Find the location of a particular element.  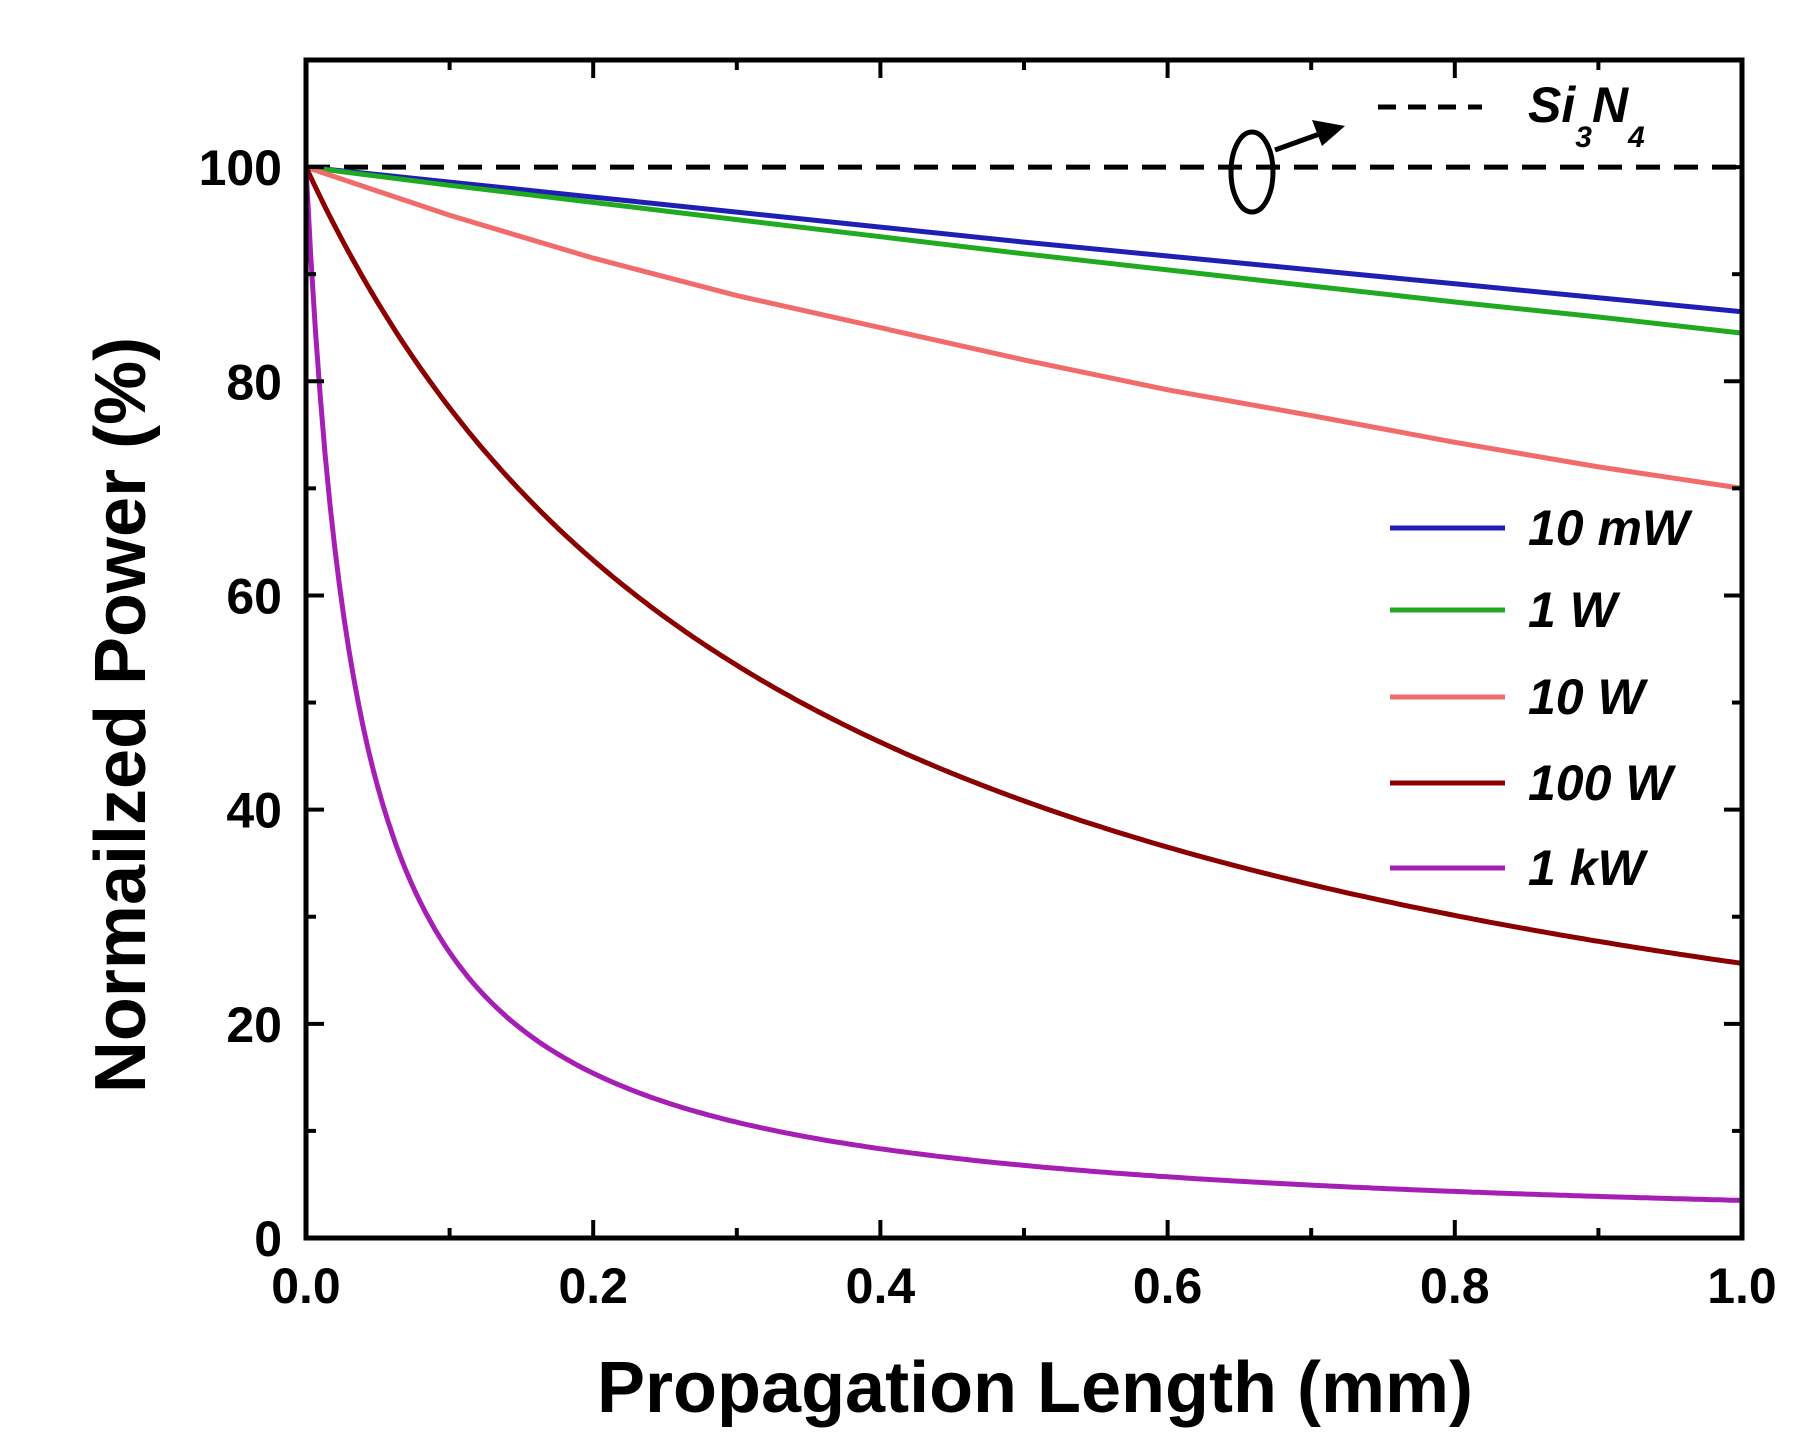

x-axis-title: Propagation Length (mm) is located at coordinates (1035, 1388).